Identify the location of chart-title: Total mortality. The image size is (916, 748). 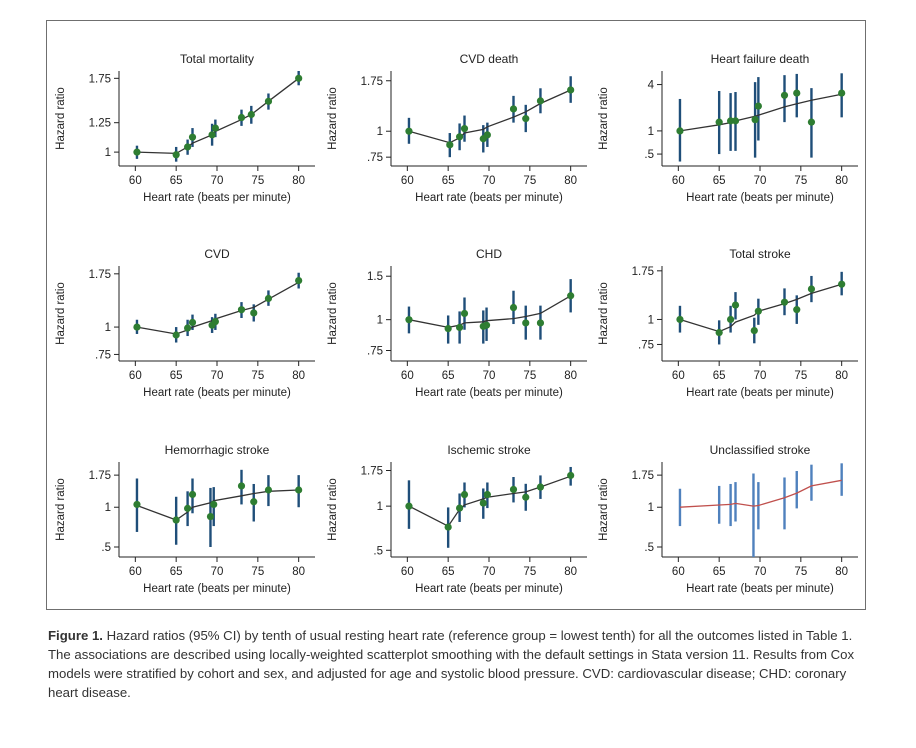
(217, 59).